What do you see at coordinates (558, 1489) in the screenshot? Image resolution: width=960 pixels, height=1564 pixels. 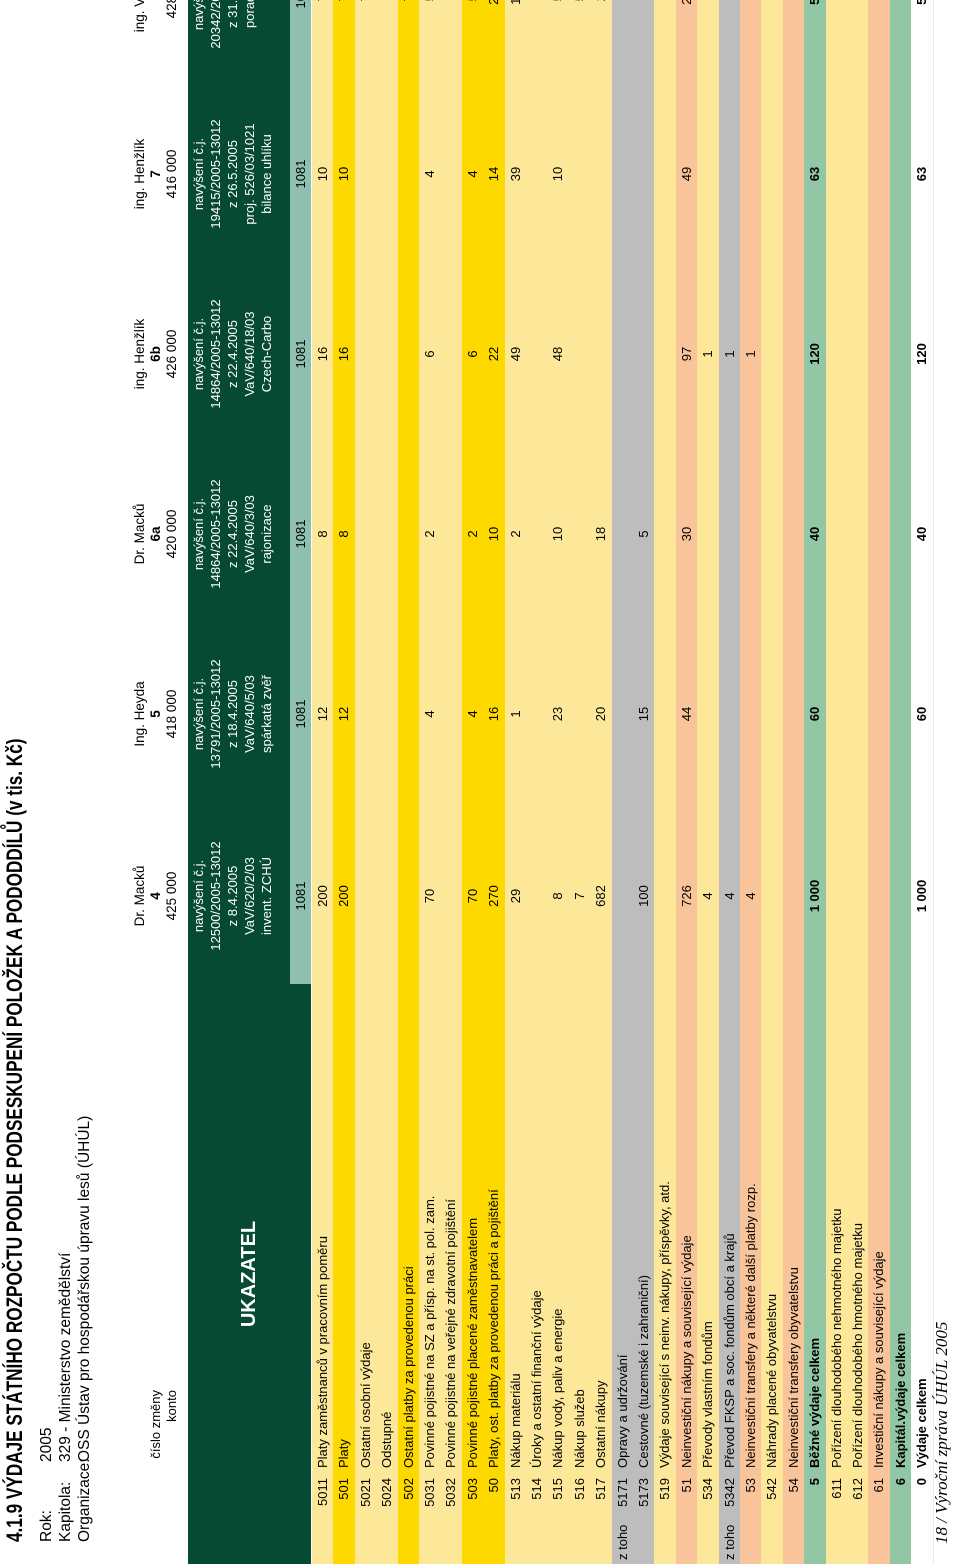 I see `row-code: 515` at bounding box center [558, 1489].